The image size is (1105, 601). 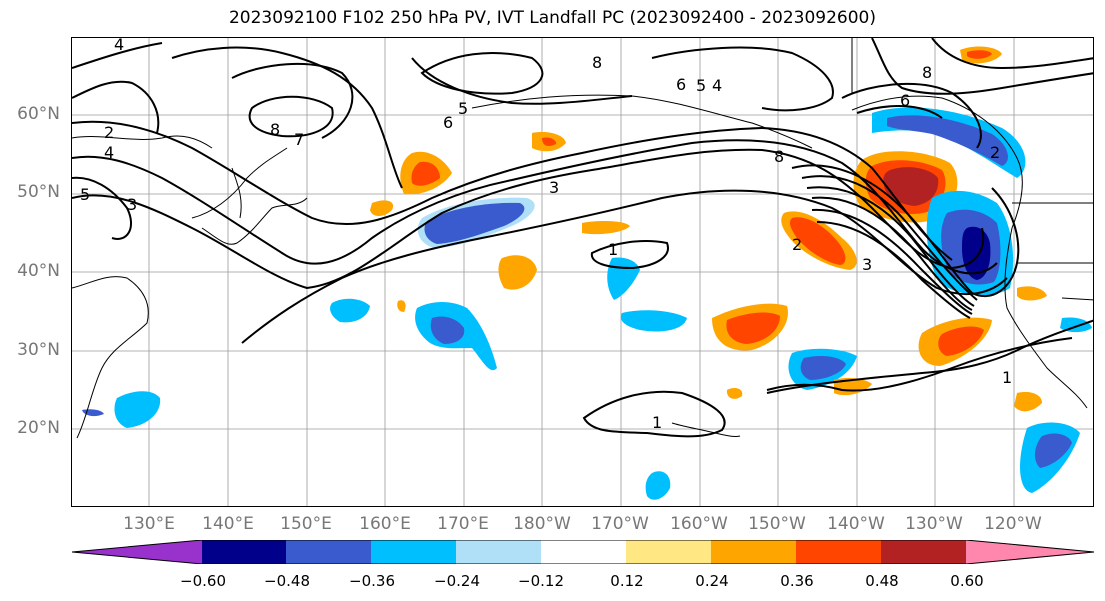 I want to click on colorbar-tick: 0.36, so click(x=797, y=581).